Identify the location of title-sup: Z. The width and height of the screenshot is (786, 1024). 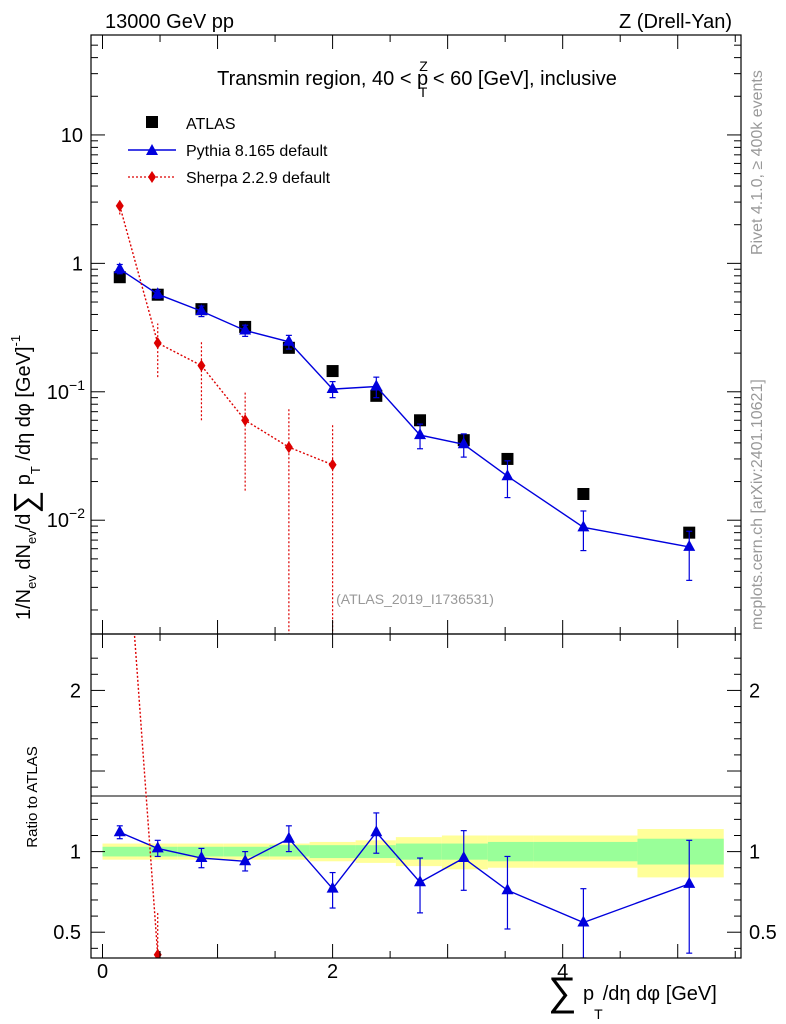
(423, 66).